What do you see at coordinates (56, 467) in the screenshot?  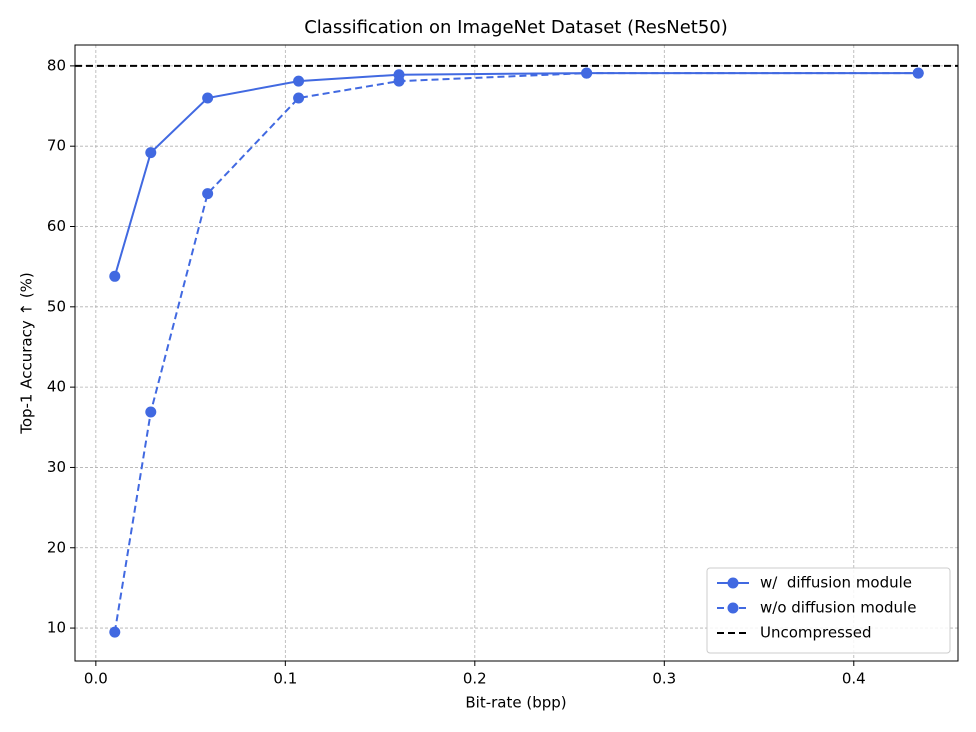 I see `y-tick-label: 30` at bounding box center [56, 467].